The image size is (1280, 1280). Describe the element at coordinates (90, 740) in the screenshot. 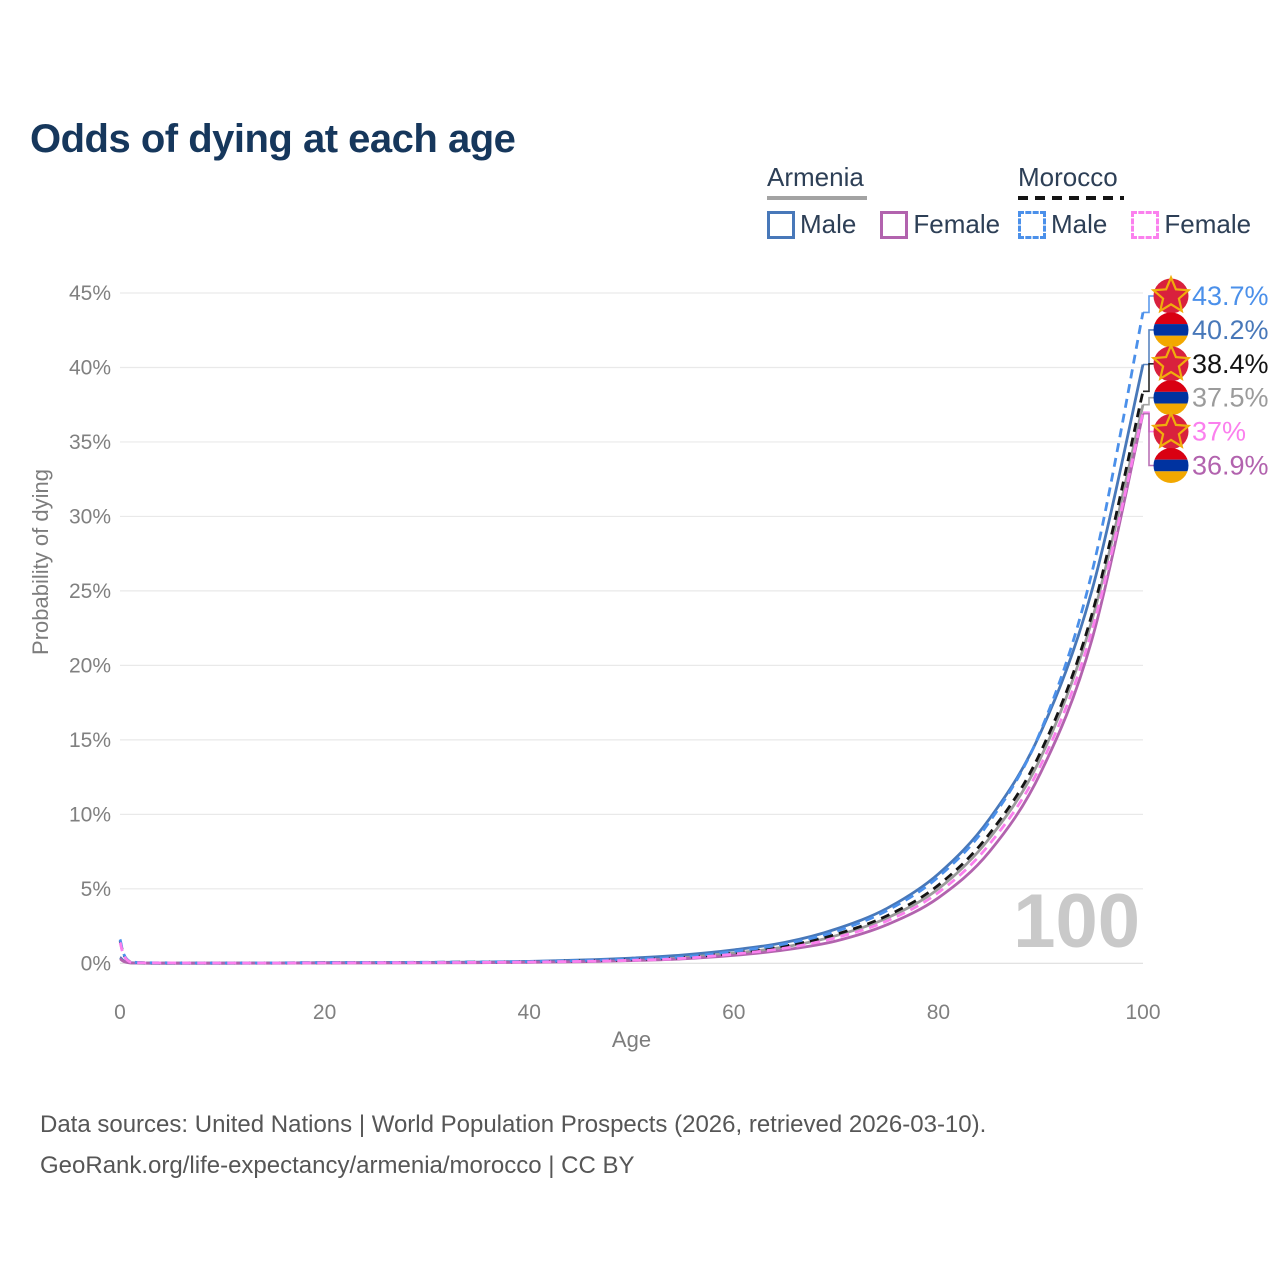

I see `y-tick-label: 15%` at that location.